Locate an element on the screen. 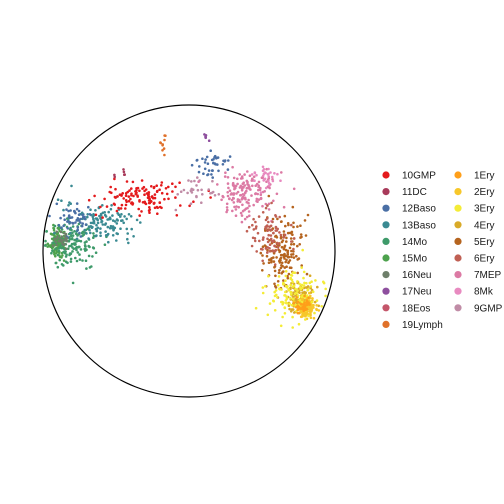 The image size is (504, 504). legend-label-15Mo: 15Mo is located at coordinates (414, 259).